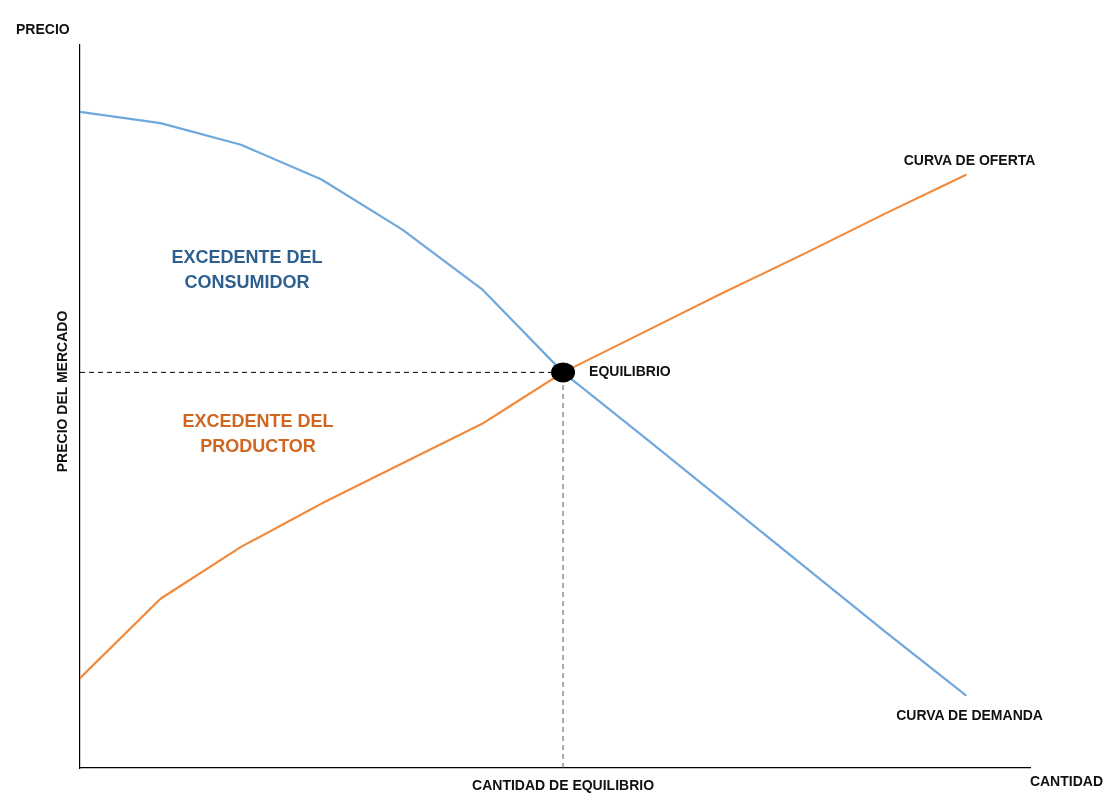 The width and height of the screenshot is (1113, 801). I want to click on x-axis-title: CANTIDAD, so click(1066, 780).